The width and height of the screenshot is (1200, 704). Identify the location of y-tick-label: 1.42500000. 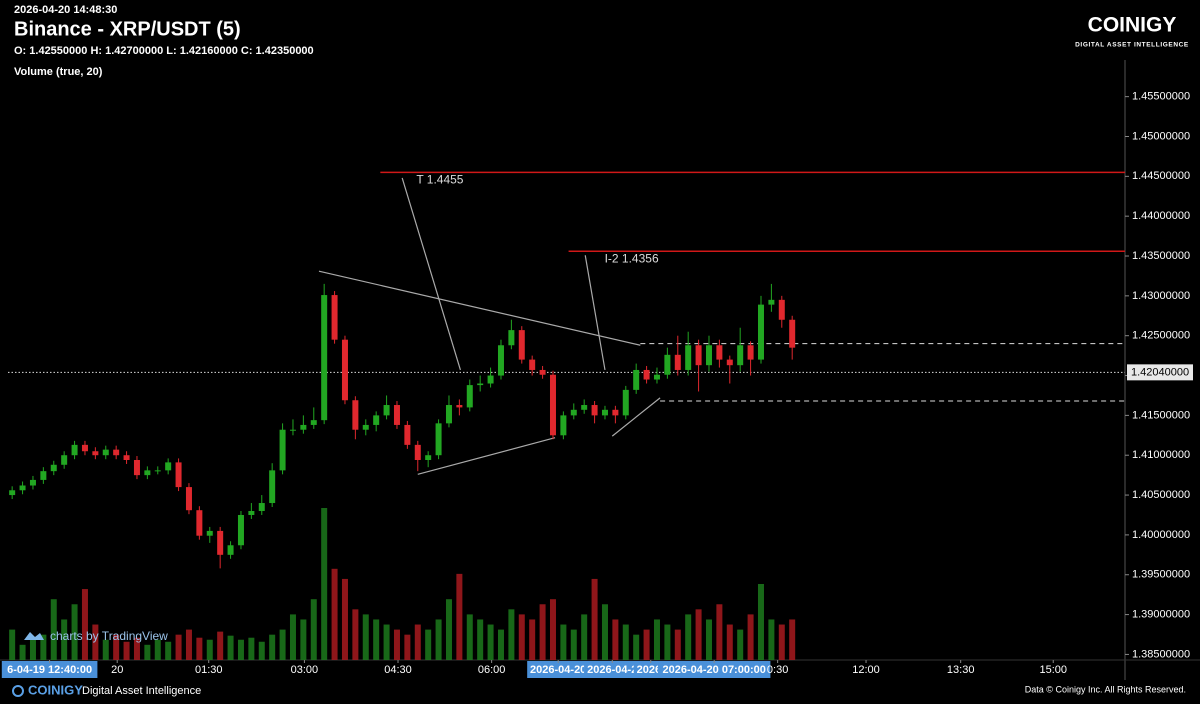
(1161, 336).